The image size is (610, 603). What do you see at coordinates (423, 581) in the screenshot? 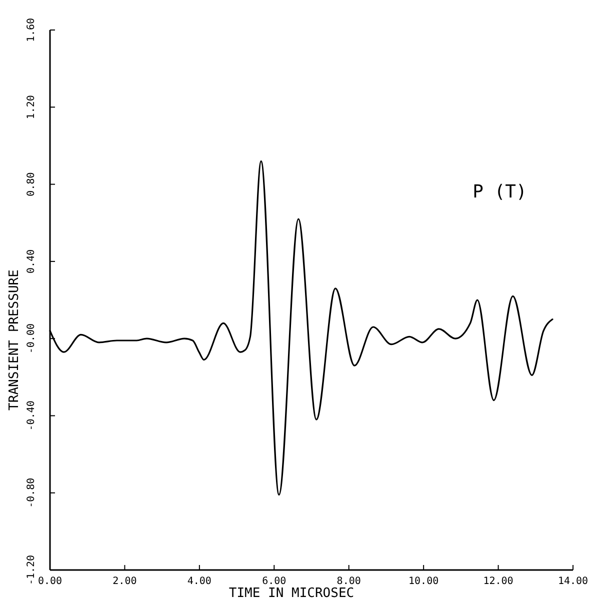
I see `x-tick-label: 10.00` at bounding box center [423, 581].